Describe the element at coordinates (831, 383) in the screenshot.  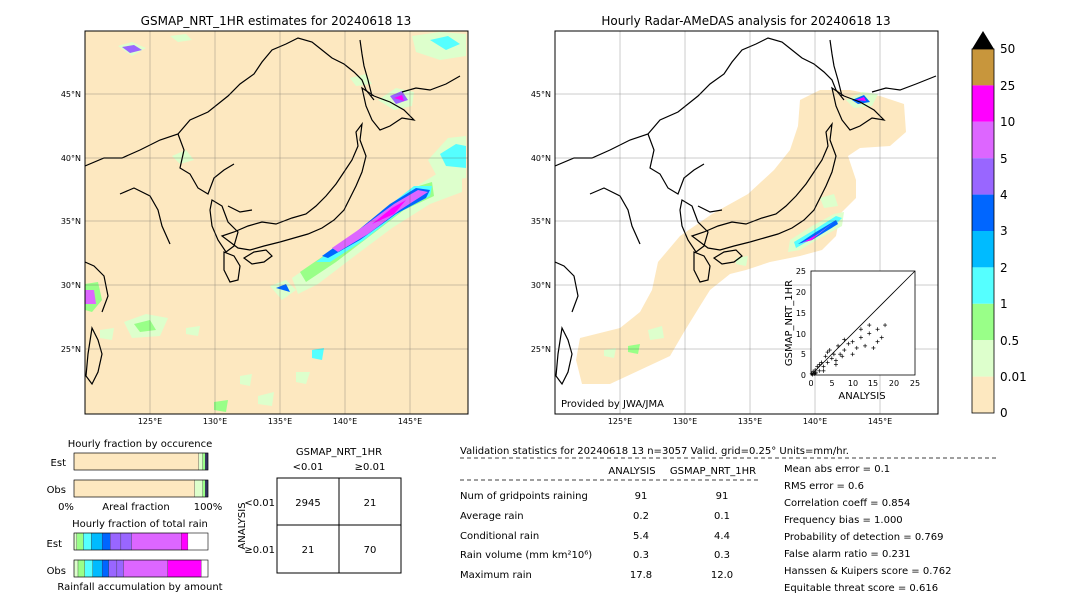
I see `scatter-x-tick: 5` at that location.